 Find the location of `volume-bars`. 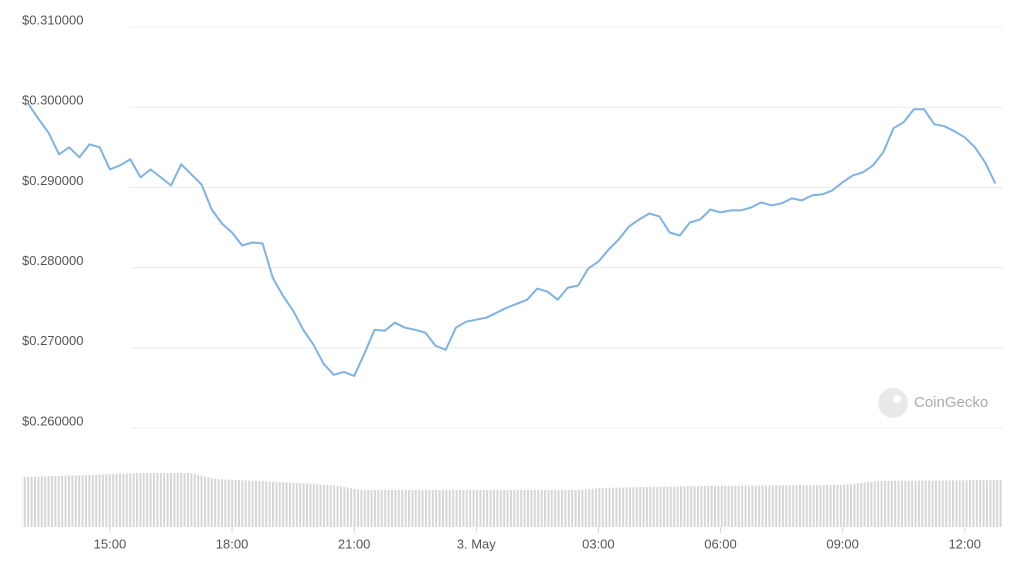

volume-bars is located at coordinates (512, 500).